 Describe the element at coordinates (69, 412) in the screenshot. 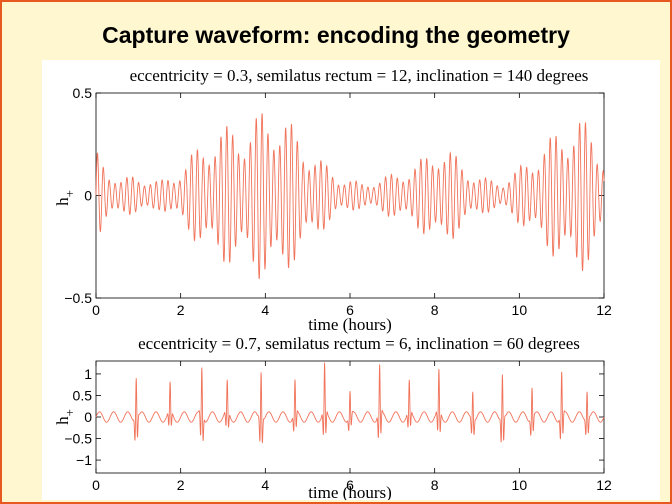

I see `bottom-plot-ylabel-sub: +` at that location.